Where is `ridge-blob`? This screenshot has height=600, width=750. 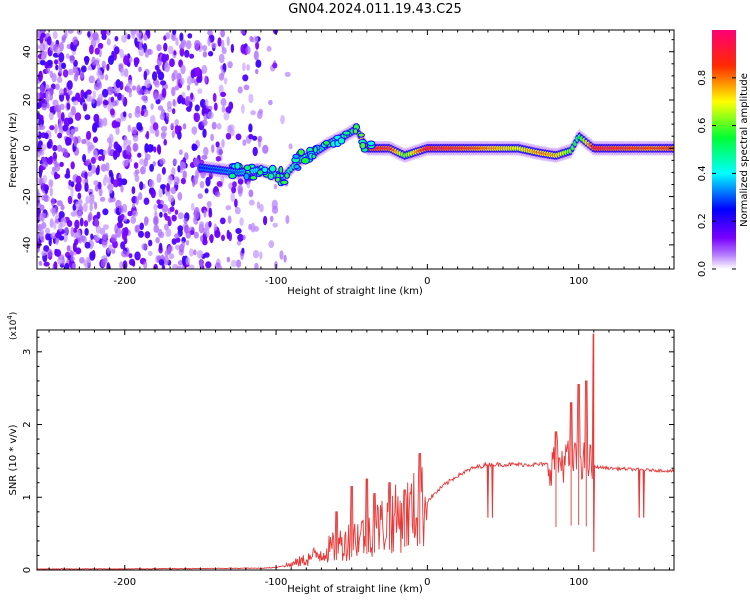 ridge-blob is located at coordinates (281, 169).